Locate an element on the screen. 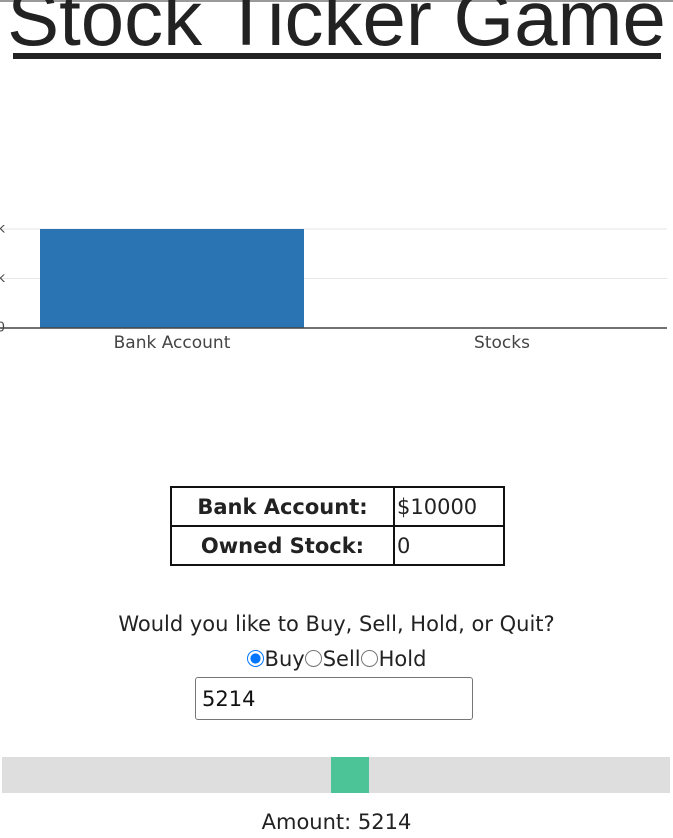 This screenshot has width=673, height=838. amount-value: 5214 is located at coordinates (384, 822).